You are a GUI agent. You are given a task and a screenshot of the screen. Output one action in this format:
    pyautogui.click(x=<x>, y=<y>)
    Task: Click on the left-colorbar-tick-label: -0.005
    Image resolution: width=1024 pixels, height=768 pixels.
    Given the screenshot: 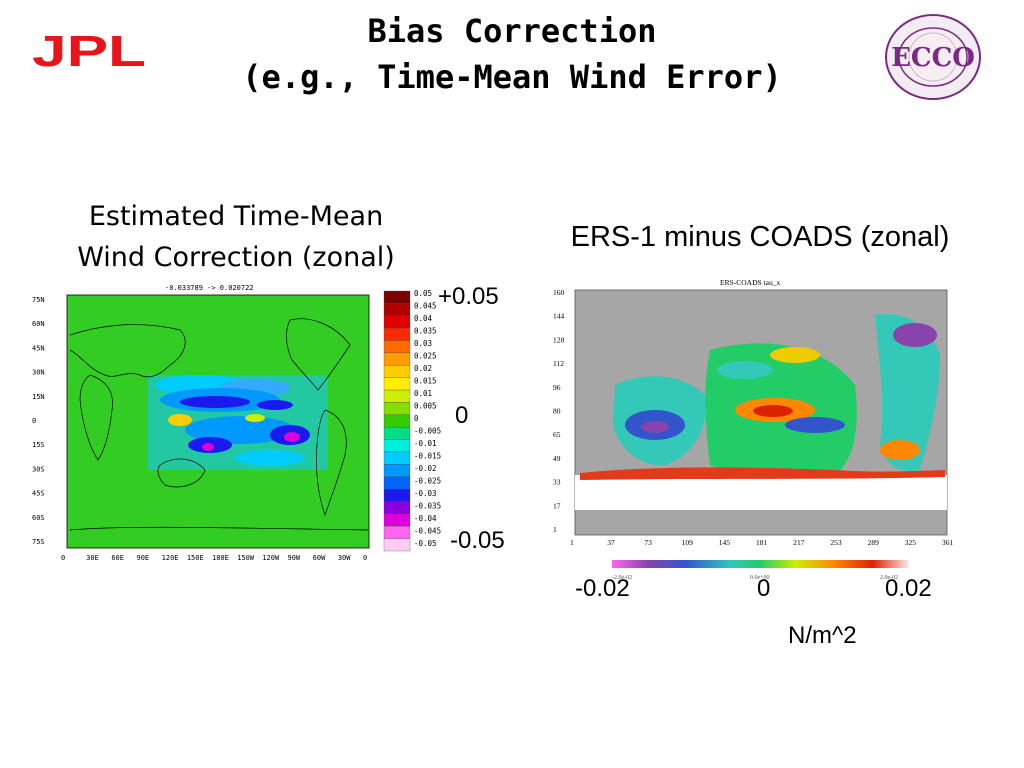 What is the action you would take?
    pyautogui.click(x=427, y=431)
    